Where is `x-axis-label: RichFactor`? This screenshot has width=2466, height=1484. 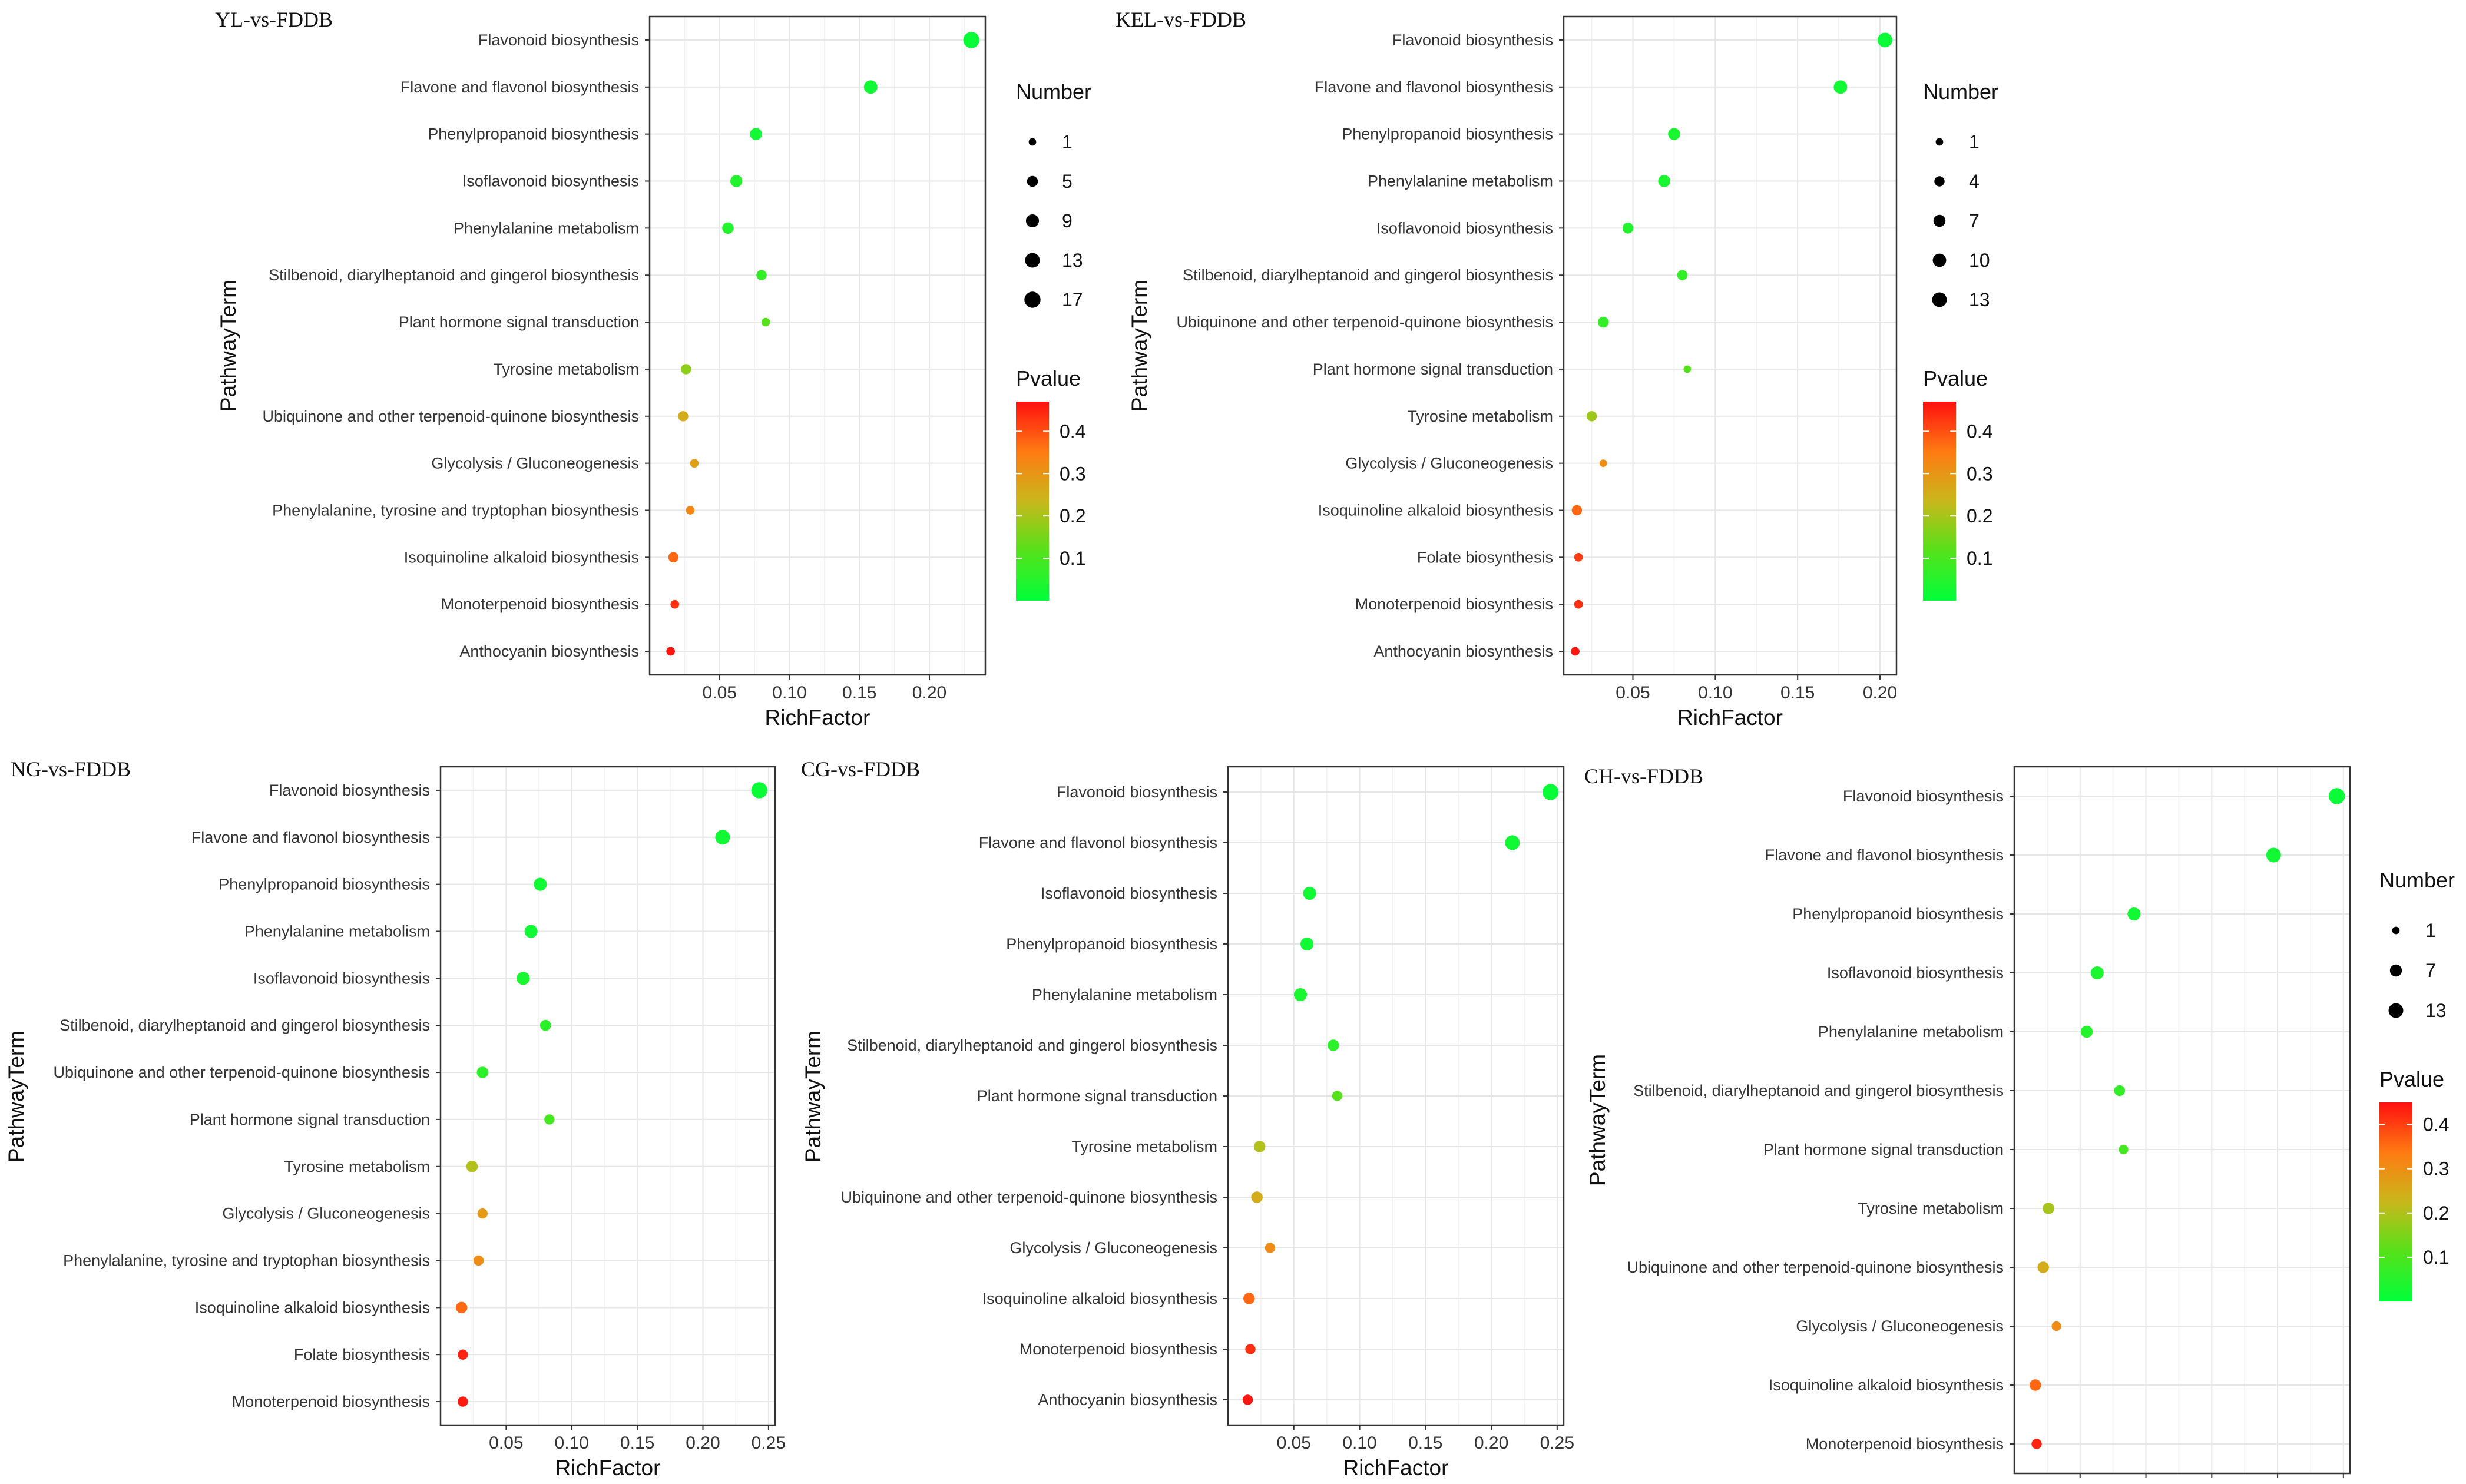
x-axis-label: RichFactor is located at coordinates (608, 1468).